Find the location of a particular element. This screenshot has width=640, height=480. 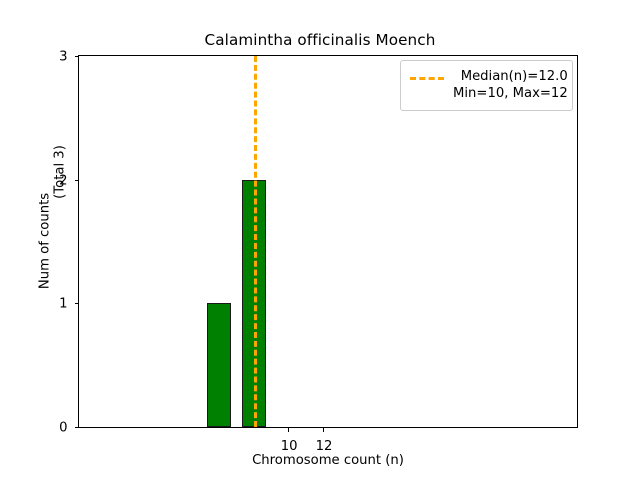

page-title: Calamintha officinalis Moench is located at coordinates (320, 40).